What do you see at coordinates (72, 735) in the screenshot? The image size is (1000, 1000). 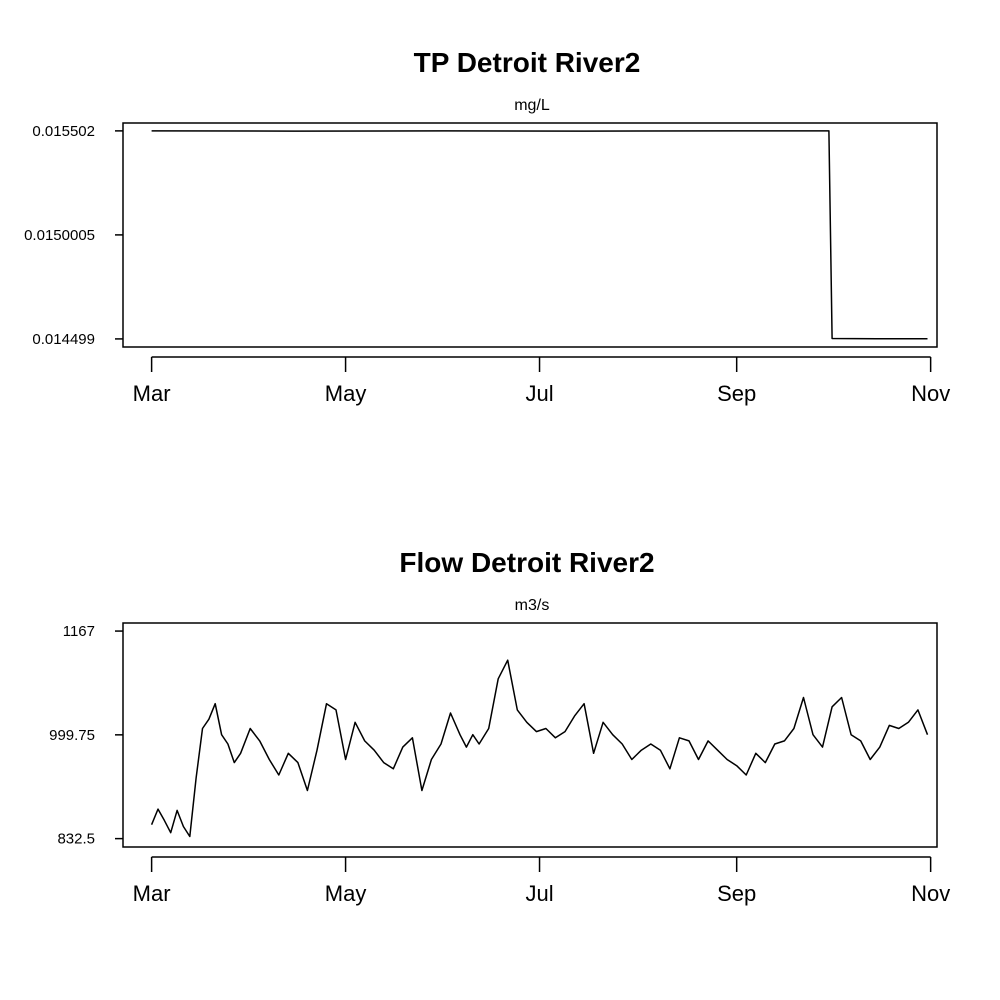 I see `y-tick-label: 999.75` at bounding box center [72, 735].